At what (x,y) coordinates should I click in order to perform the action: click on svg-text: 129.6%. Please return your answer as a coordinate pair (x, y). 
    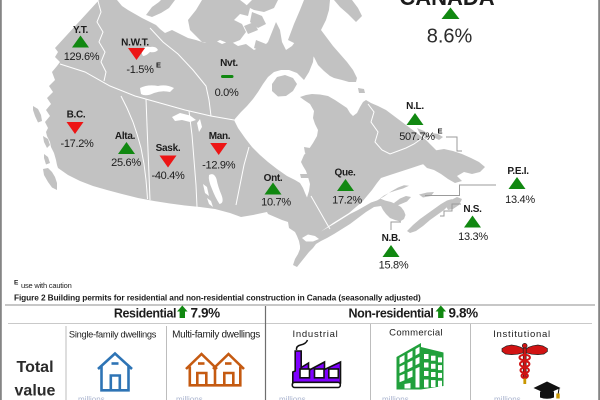
    Looking at the image, I should click on (82, 57).